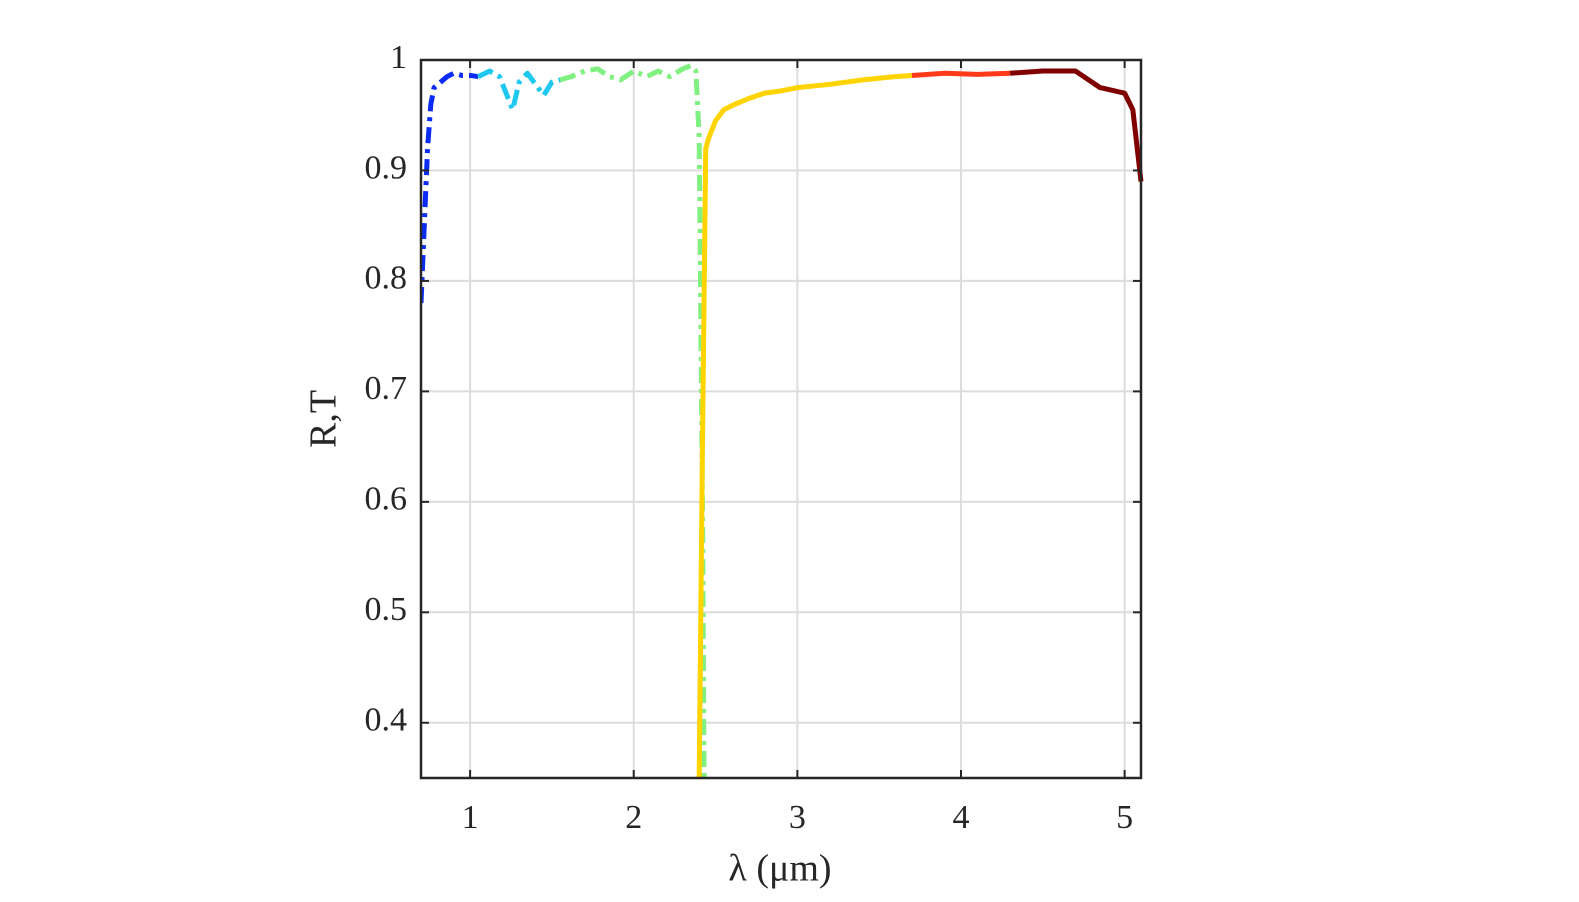  Describe the element at coordinates (633, 817) in the screenshot. I see `x-tick-label: 2` at that location.